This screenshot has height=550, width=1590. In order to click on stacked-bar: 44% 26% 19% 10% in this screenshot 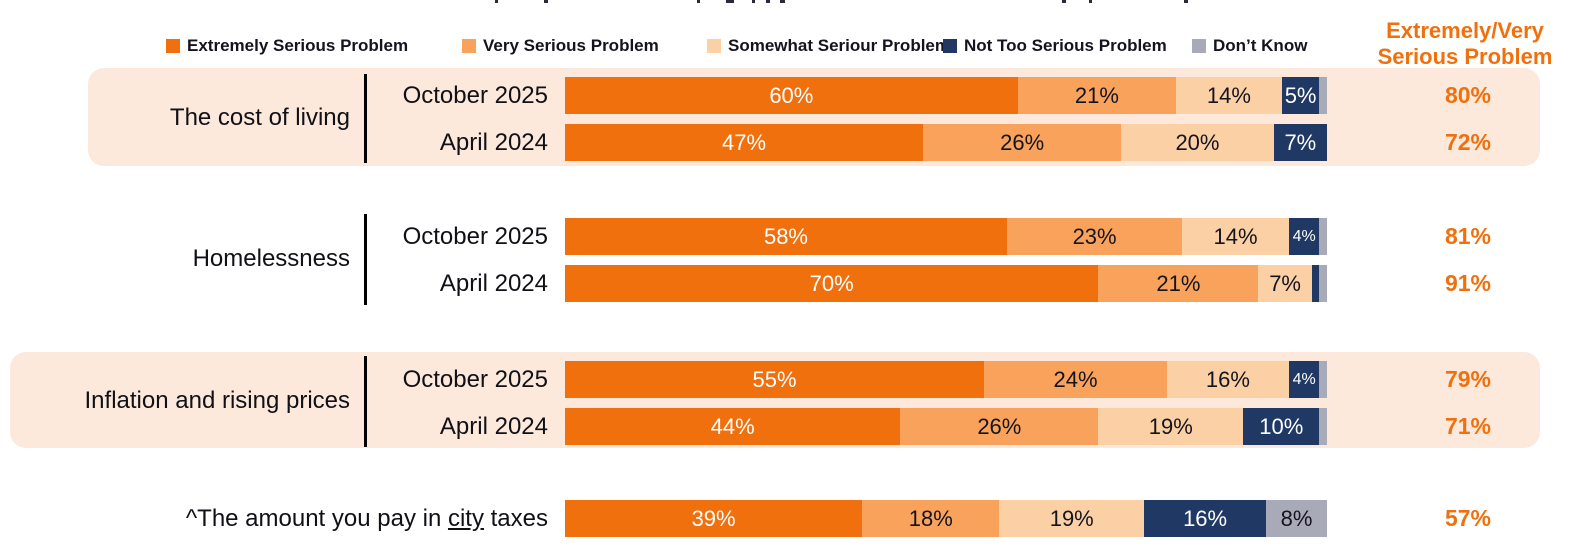, I will do `click(946, 426)`.